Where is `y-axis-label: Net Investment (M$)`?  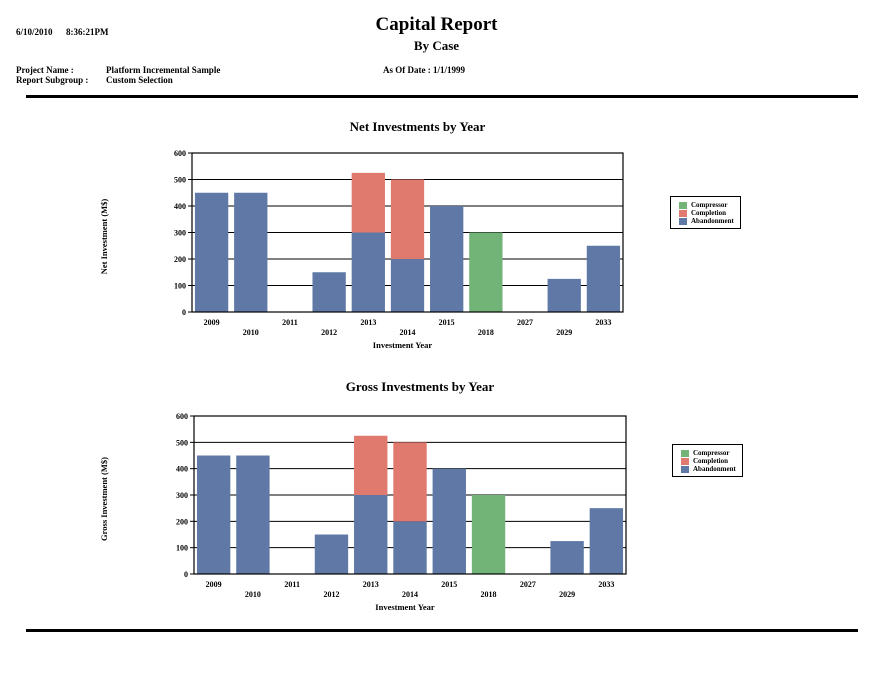 y-axis-label: Net Investment (M$) is located at coordinates (104, 237).